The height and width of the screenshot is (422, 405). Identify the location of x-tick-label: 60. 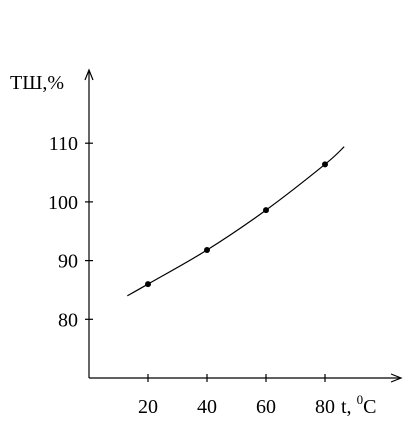
(266, 407).